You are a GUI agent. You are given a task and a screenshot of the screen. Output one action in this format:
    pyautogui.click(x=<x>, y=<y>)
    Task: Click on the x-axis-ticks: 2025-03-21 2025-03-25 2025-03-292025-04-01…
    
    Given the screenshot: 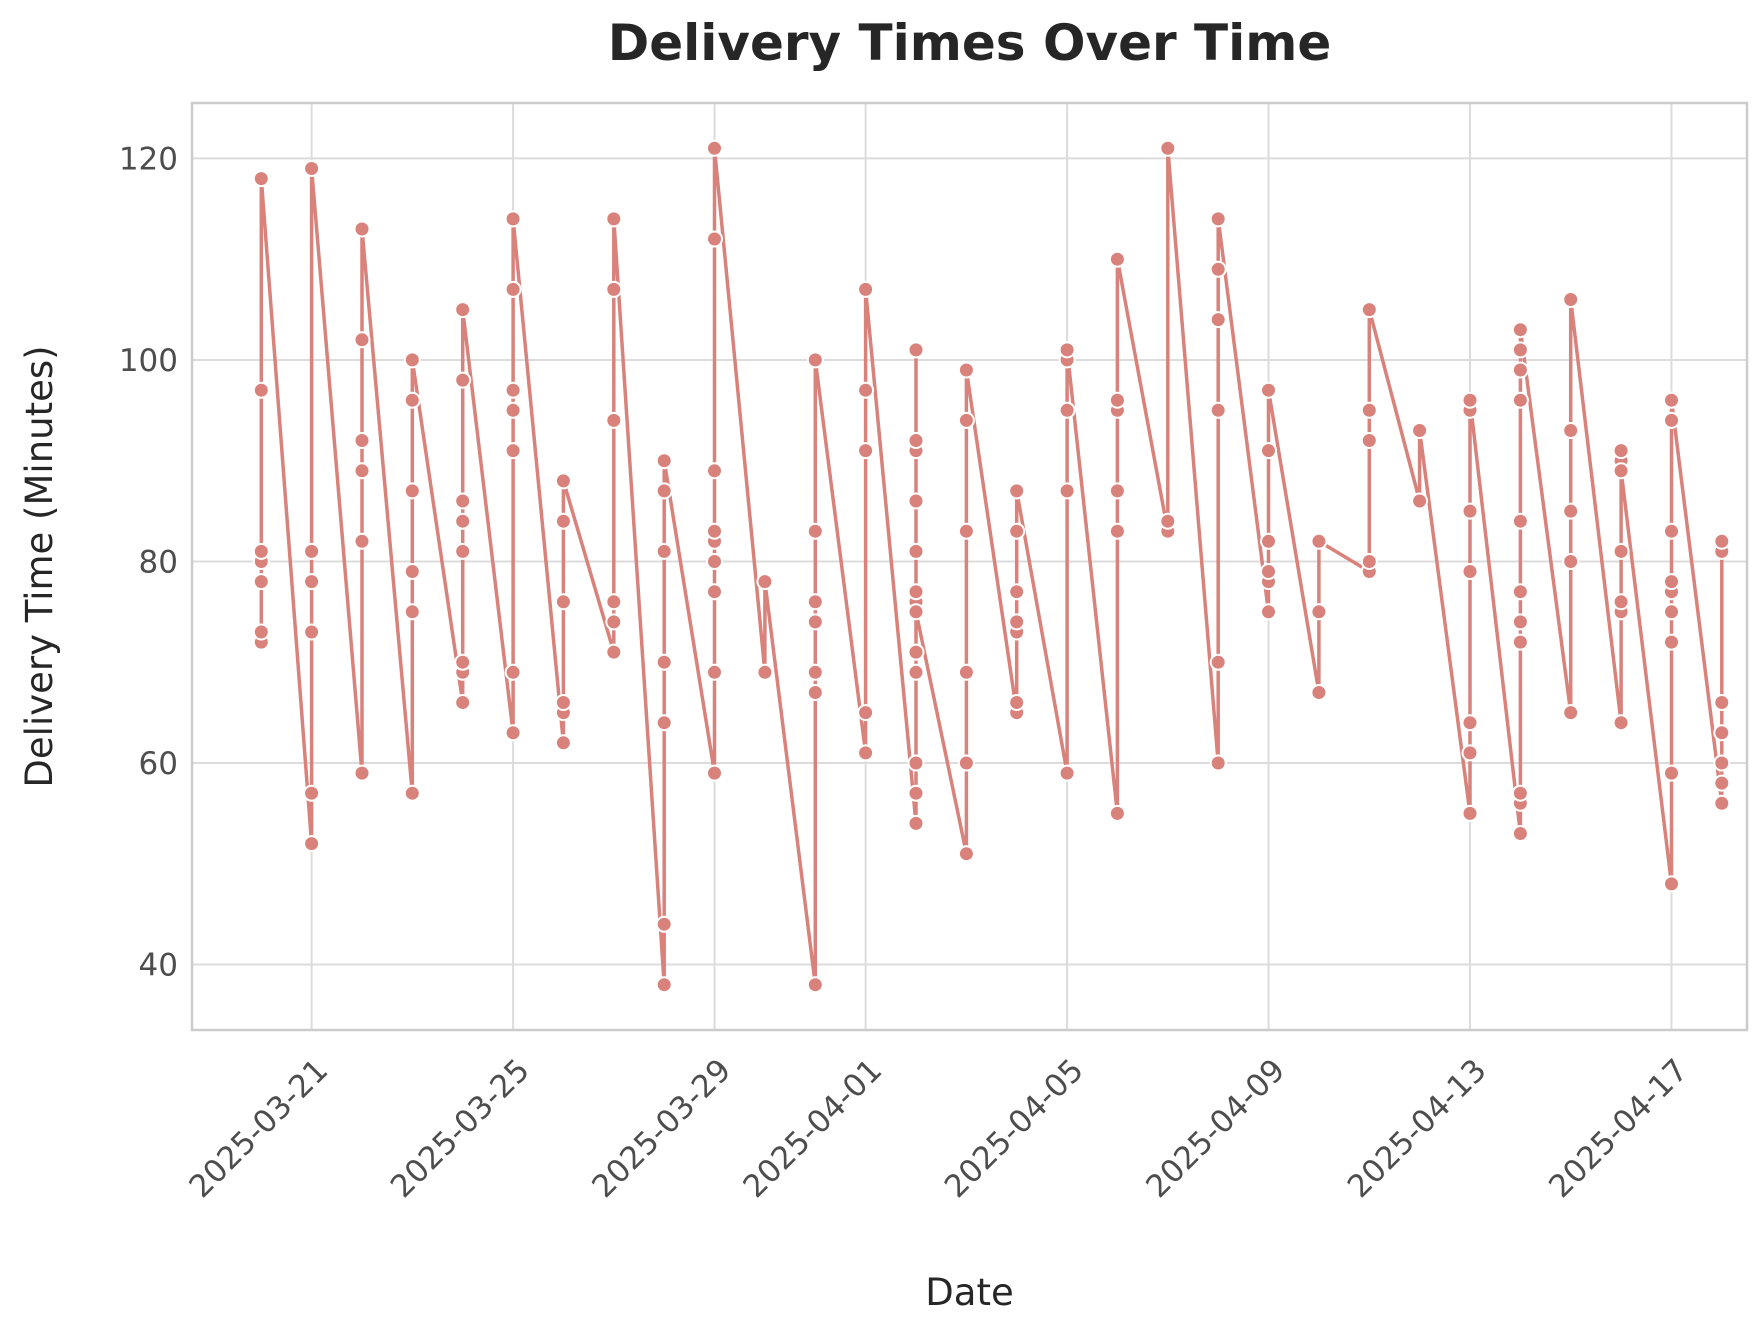 What is the action you would take?
    pyautogui.click(x=938, y=1128)
    